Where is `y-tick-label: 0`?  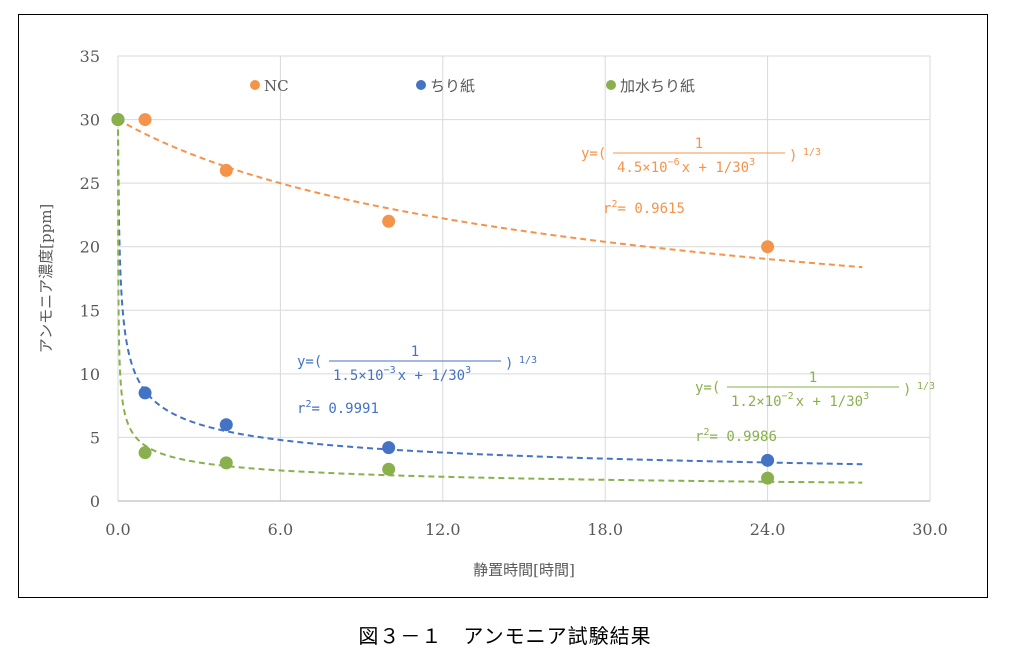
y-tick-label: 0 is located at coordinates (95, 501).